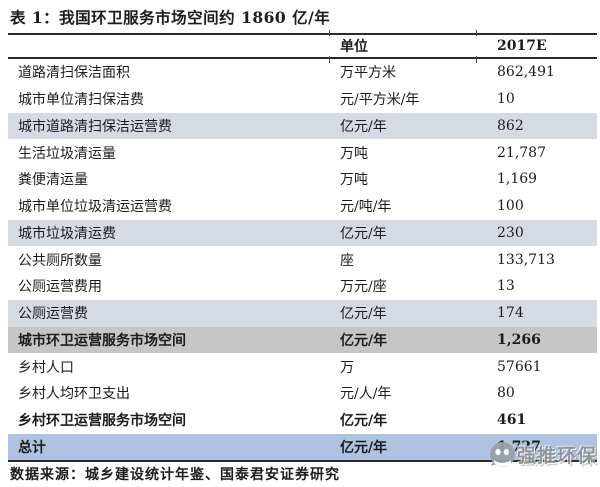  I want to click on row-value: 230, so click(510, 232).